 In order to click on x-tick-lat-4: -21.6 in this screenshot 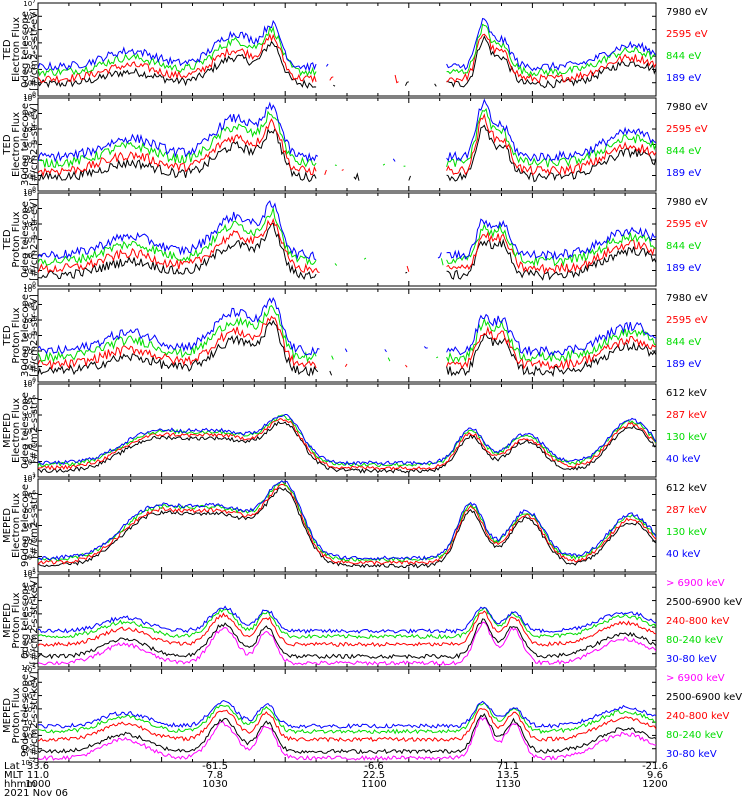, I will do `click(655, 766)`.